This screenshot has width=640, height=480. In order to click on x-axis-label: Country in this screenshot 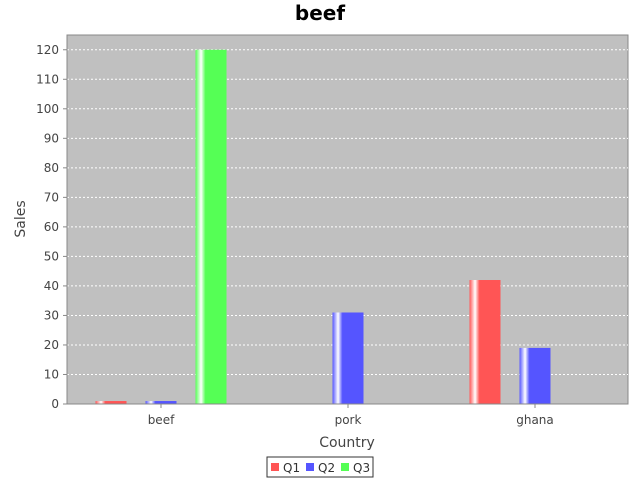, I will do `click(347, 443)`.